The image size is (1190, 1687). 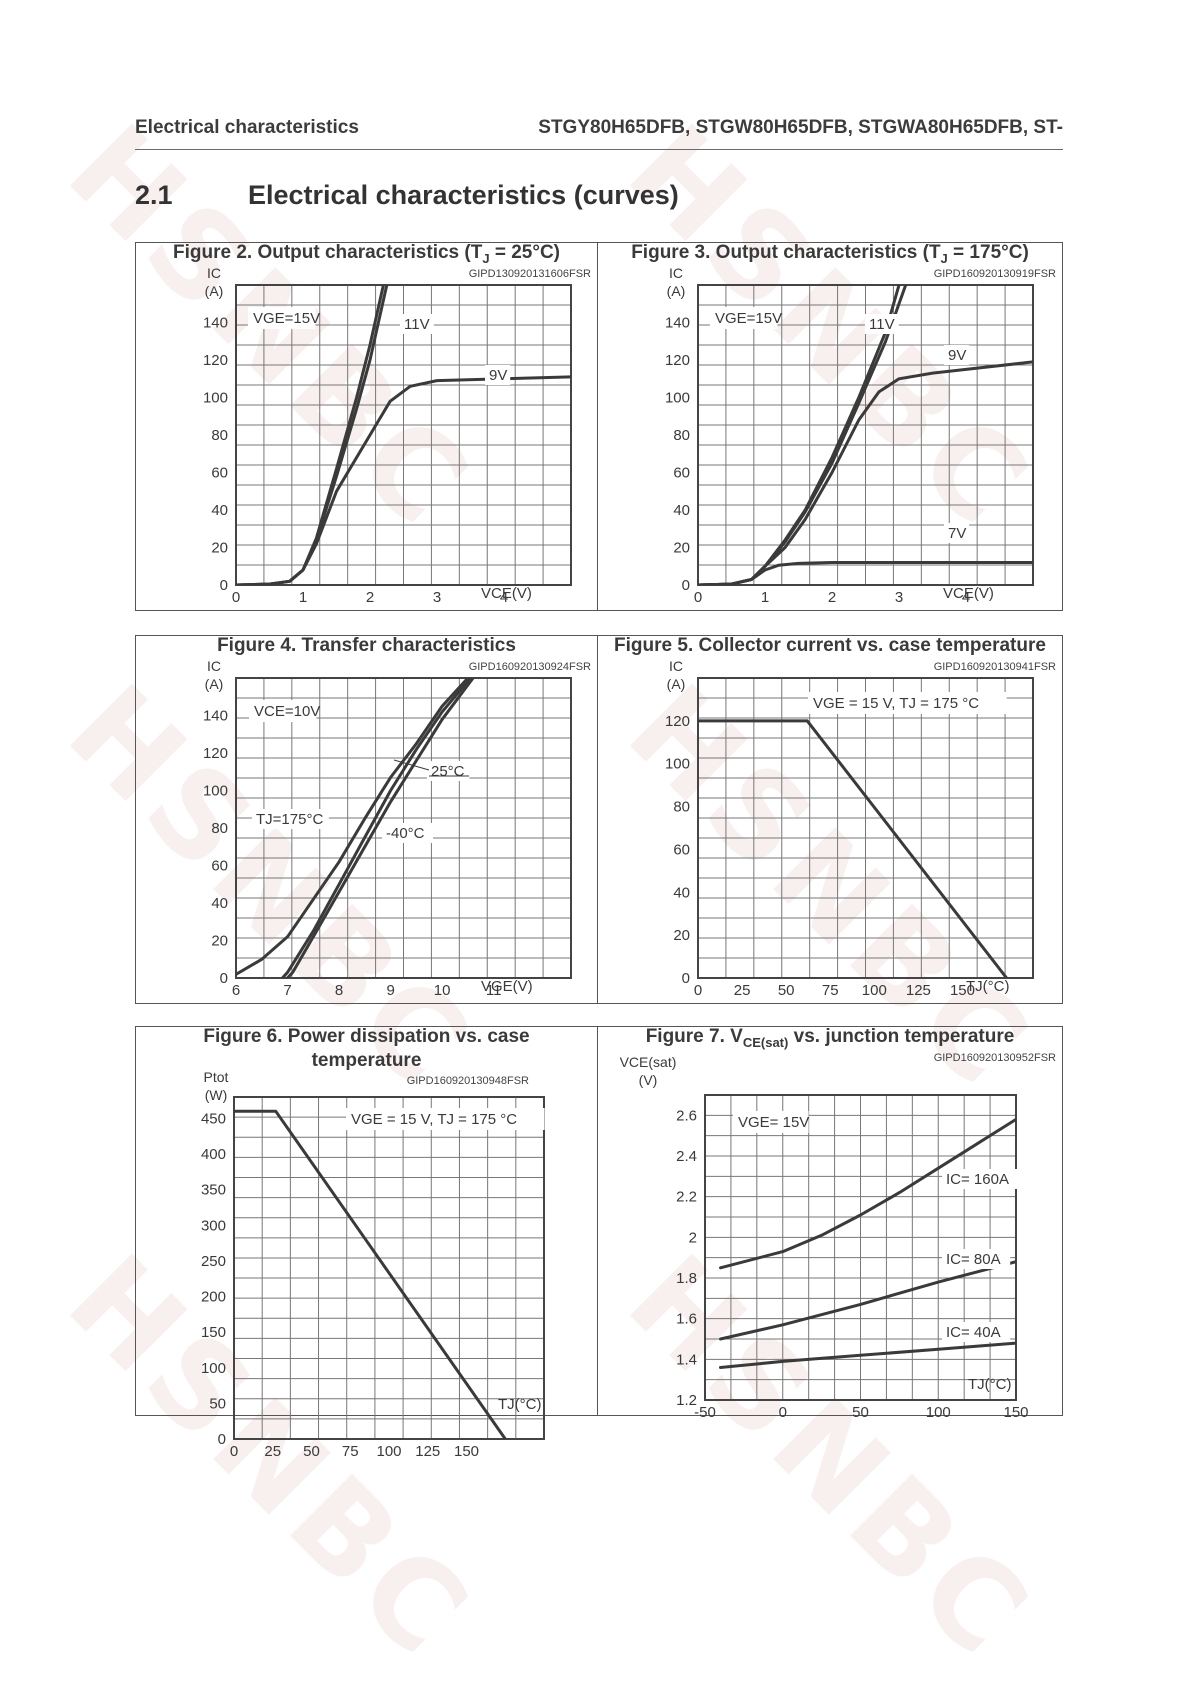 What do you see at coordinates (236, 990) in the screenshot?
I see `x-tick-label: 6` at bounding box center [236, 990].